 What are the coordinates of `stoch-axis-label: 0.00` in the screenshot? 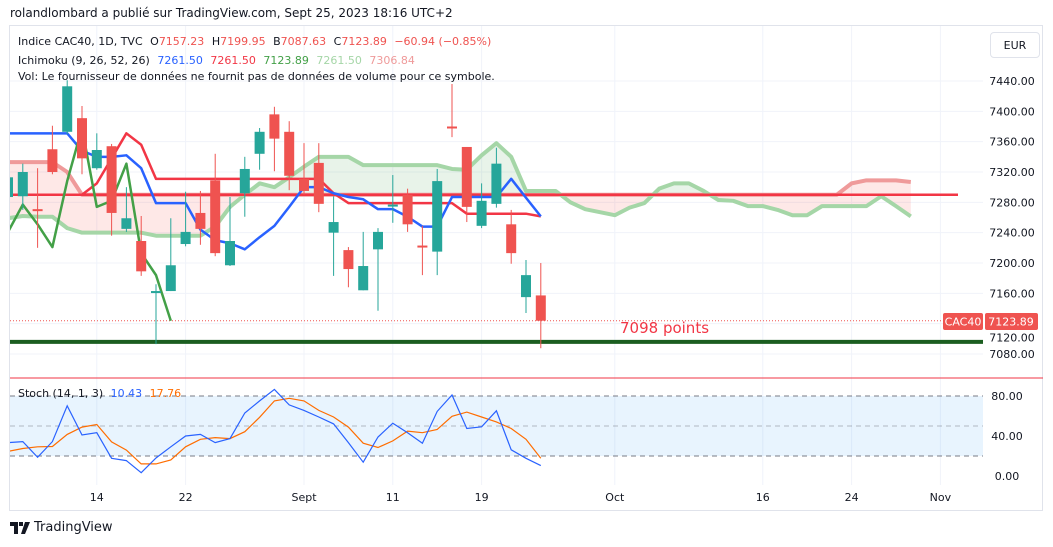 It's located at (1007, 476).